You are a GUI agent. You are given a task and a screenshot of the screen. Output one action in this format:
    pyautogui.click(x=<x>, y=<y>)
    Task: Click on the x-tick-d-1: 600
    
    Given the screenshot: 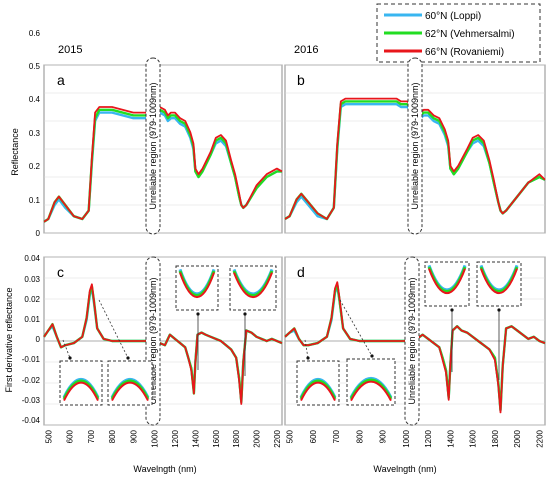 What is the action you would take?
    pyautogui.click(x=313, y=436)
    